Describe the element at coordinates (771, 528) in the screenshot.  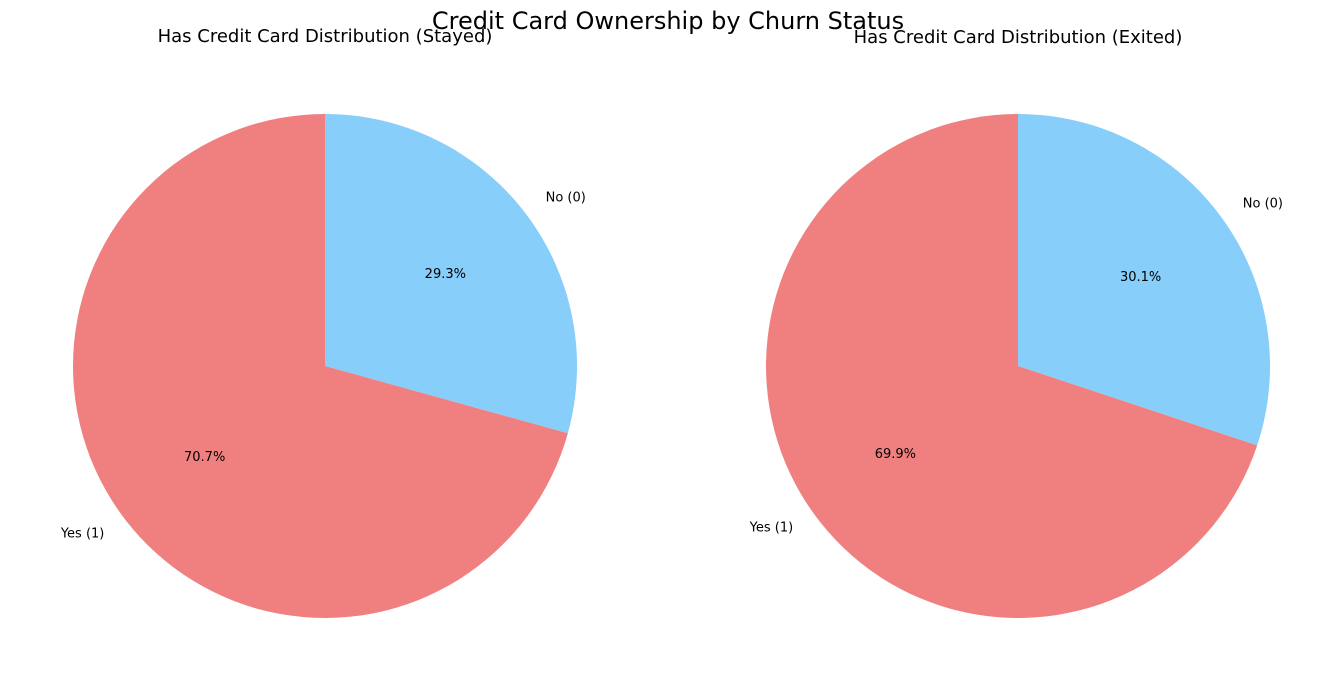
I see `slice-label-exited-yes: Yes (1)` at that location.